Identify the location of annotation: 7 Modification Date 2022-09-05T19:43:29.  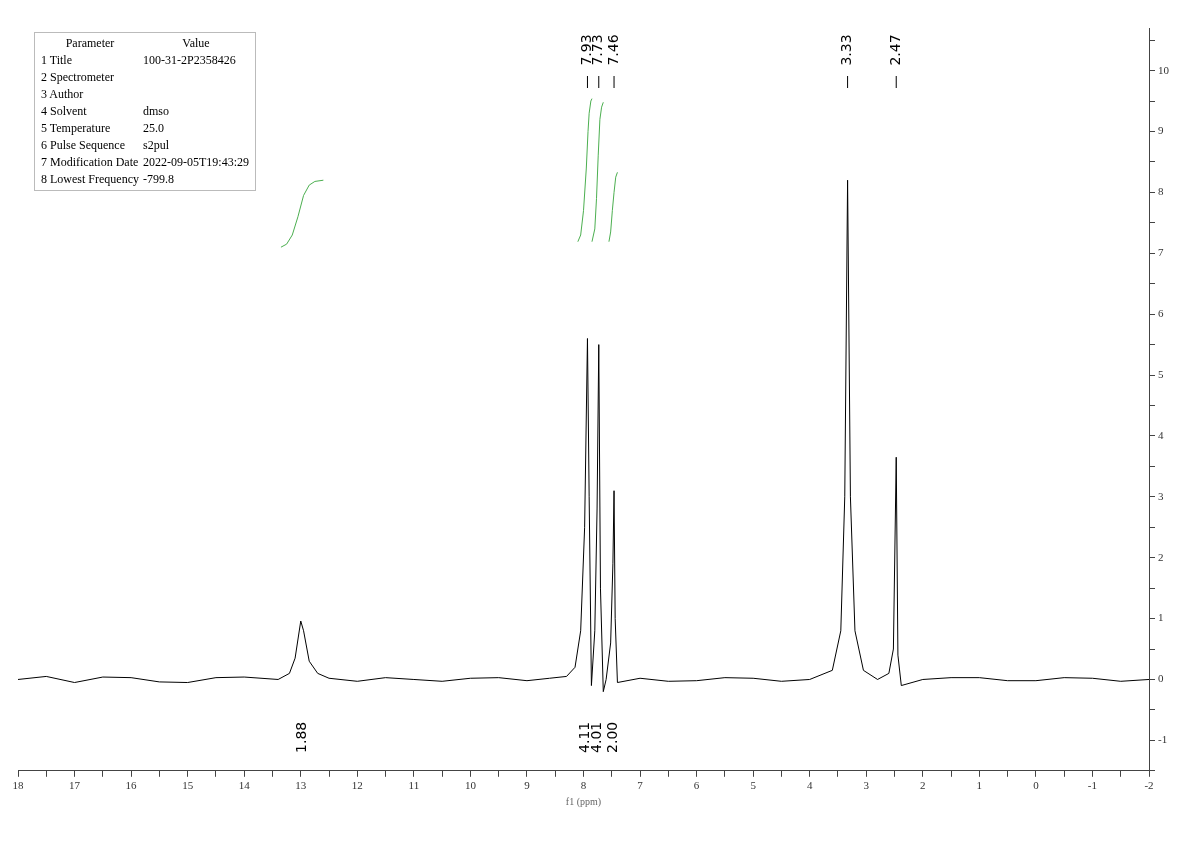
(145, 162).